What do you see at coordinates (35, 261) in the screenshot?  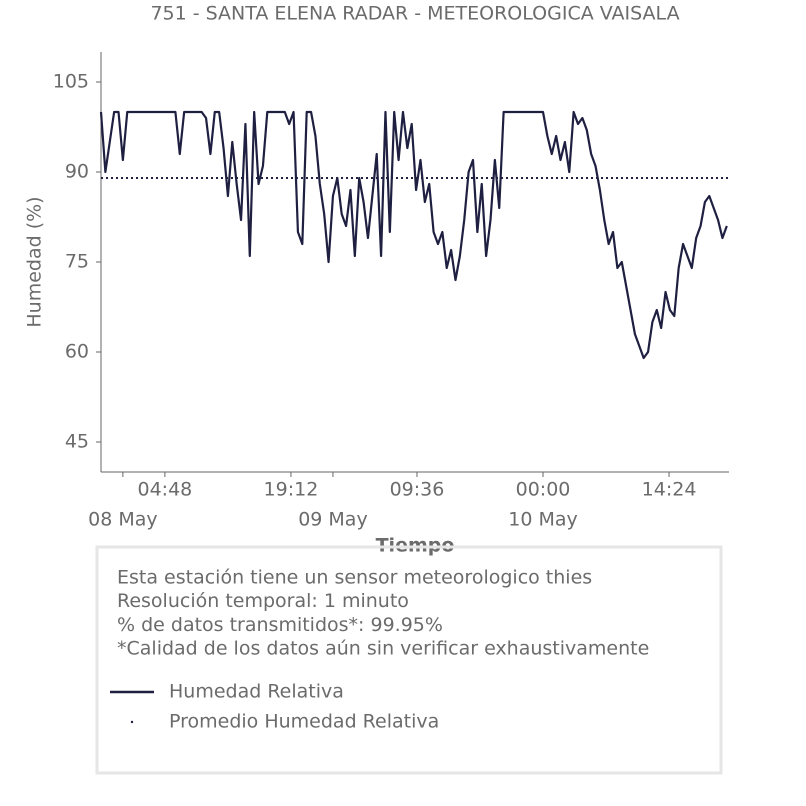 I see `y-axis-label: Humedad (%)` at bounding box center [35, 261].